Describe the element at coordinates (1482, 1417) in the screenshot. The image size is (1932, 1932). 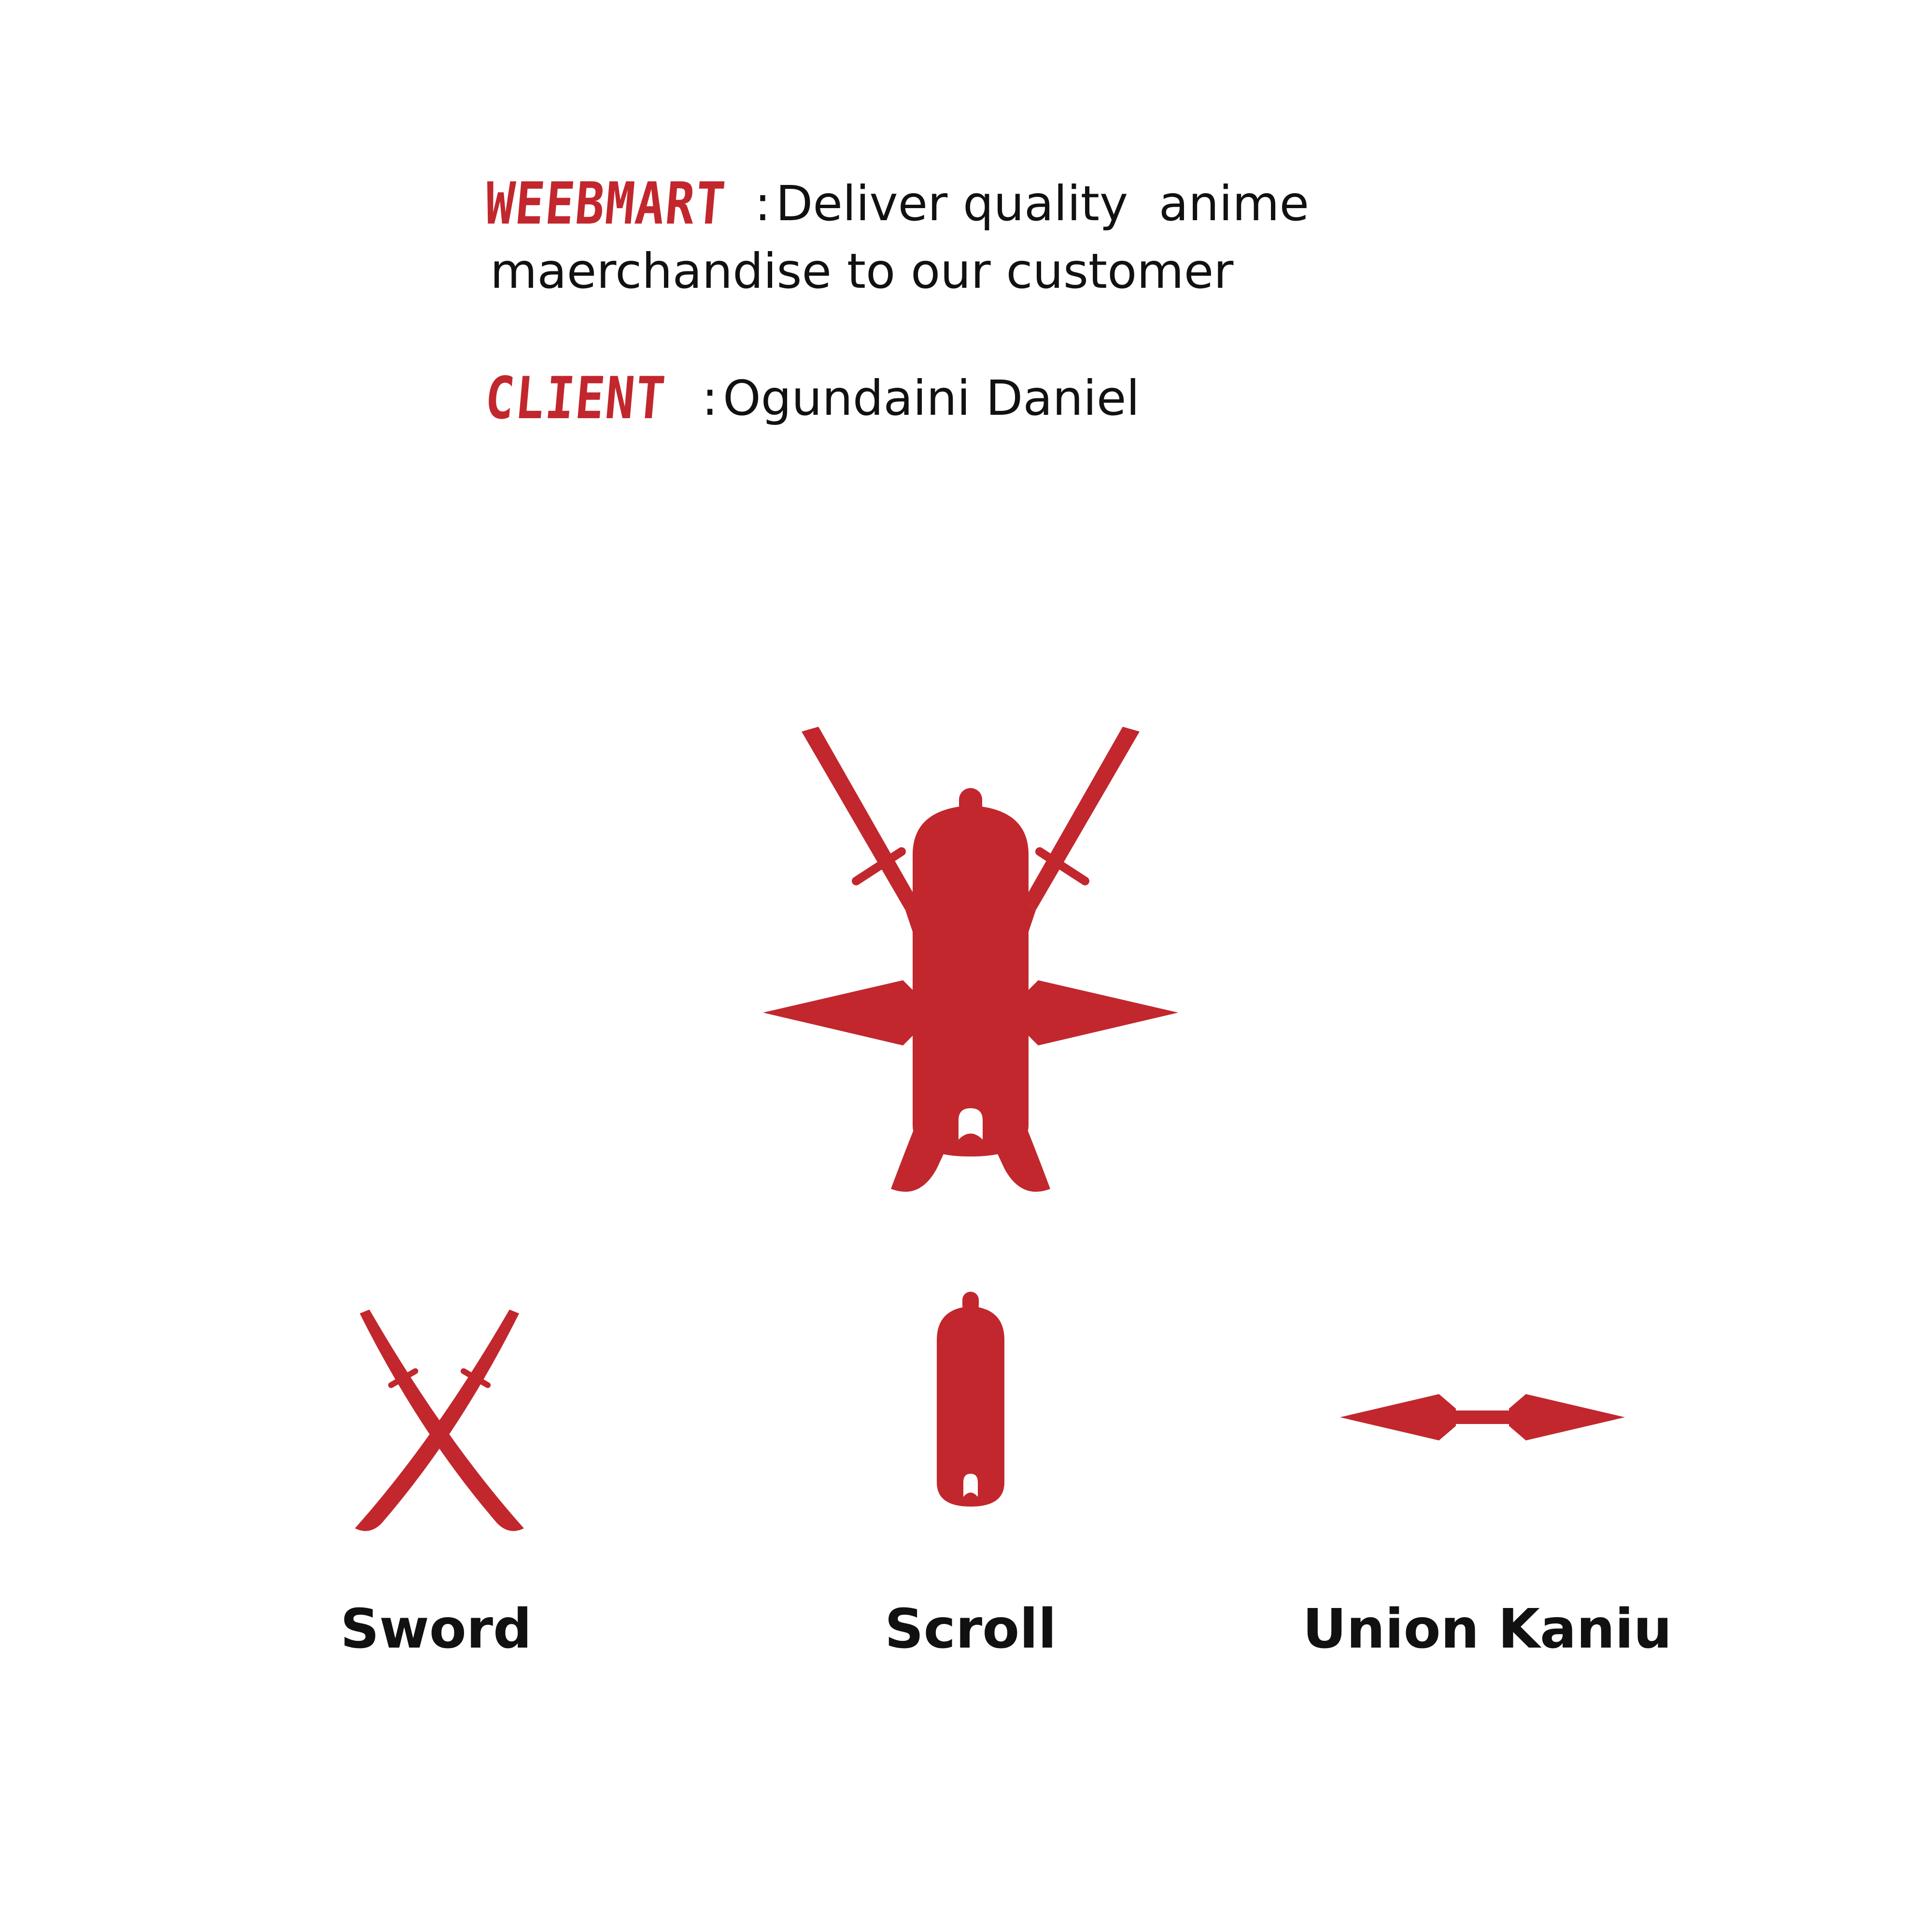
I see `kunai-icon` at that location.